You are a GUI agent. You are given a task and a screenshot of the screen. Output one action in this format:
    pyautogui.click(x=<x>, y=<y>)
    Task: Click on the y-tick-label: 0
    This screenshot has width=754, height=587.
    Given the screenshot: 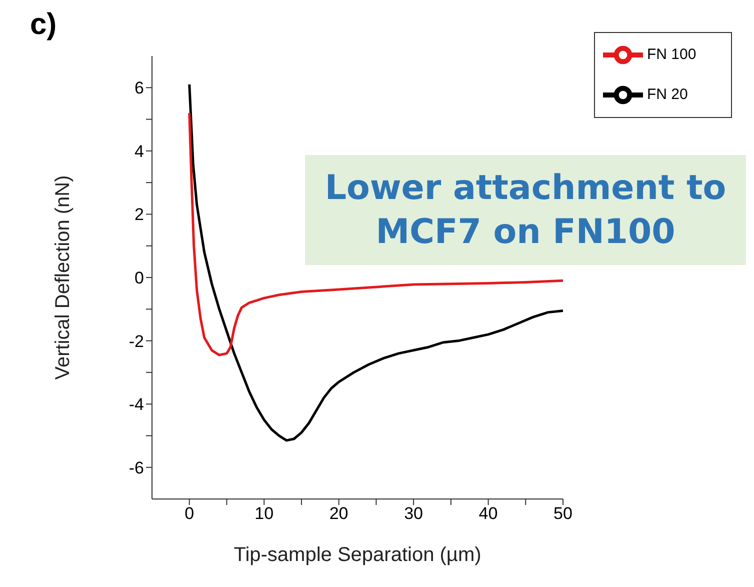 What is the action you would take?
    pyautogui.click(x=139, y=278)
    